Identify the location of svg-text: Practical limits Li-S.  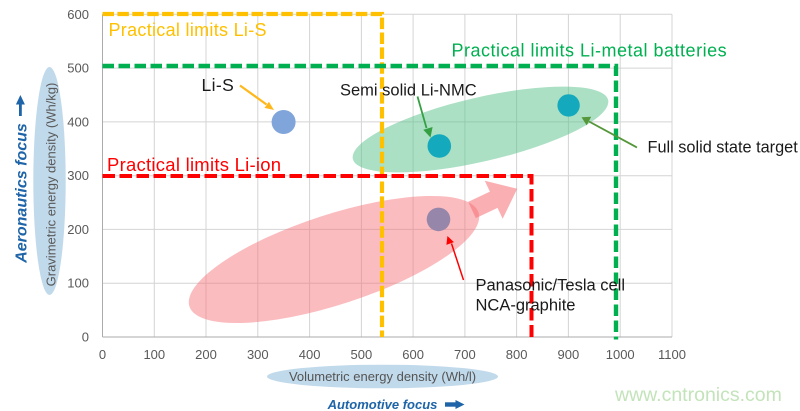
(188, 30).